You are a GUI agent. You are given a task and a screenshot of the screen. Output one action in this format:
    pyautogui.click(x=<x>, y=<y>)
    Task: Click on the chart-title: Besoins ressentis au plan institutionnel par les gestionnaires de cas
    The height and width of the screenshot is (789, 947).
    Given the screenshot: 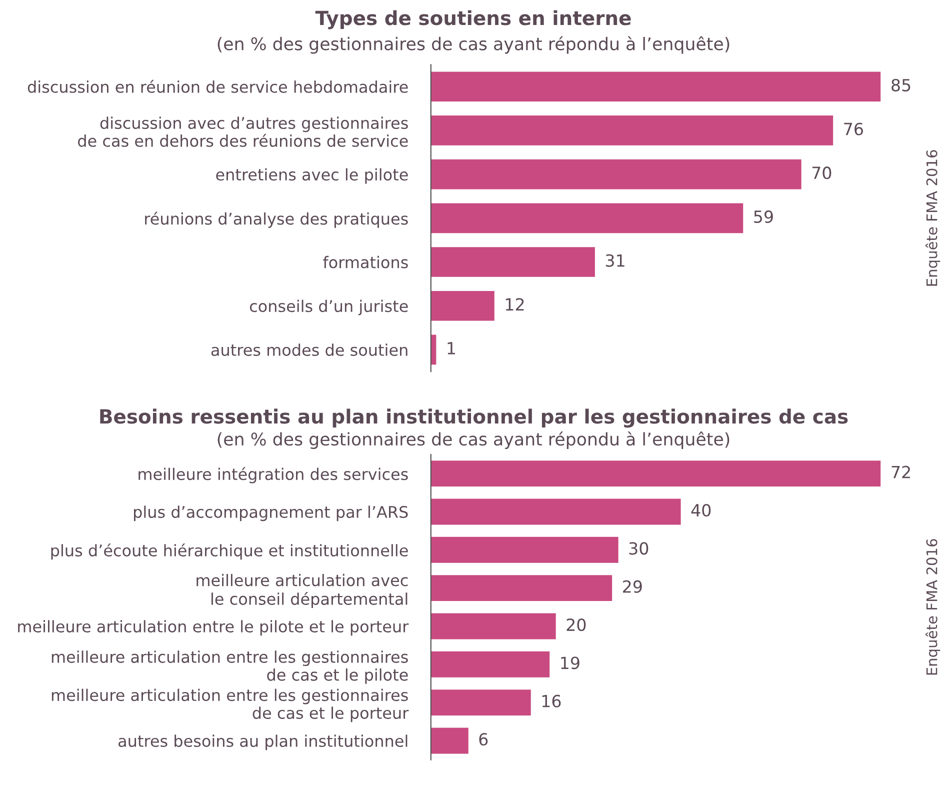 What is the action you would take?
    pyautogui.click(x=474, y=418)
    